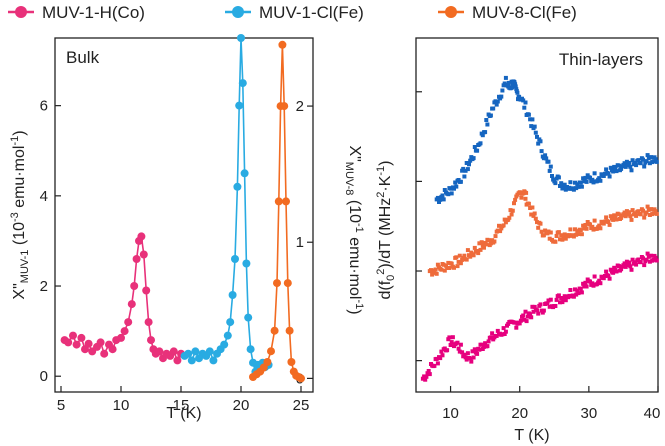 The width and height of the screenshot is (665, 446). What do you see at coordinates (524, 12) in the screenshot?
I see `legend-label-muv8-cl-fe: MUV-8-Cl(Fe)` at bounding box center [524, 12].